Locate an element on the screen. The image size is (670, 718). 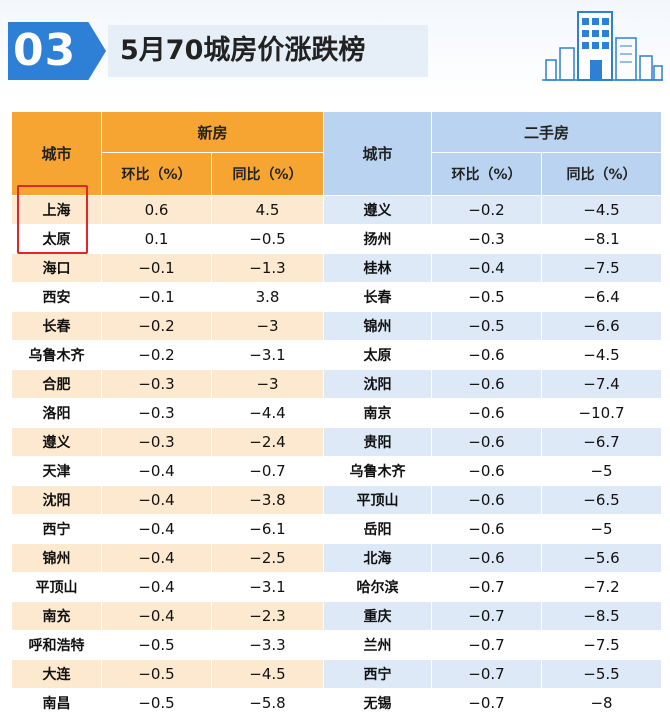
column-header-new-yoy: 同比（%） is located at coordinates (267, 174).